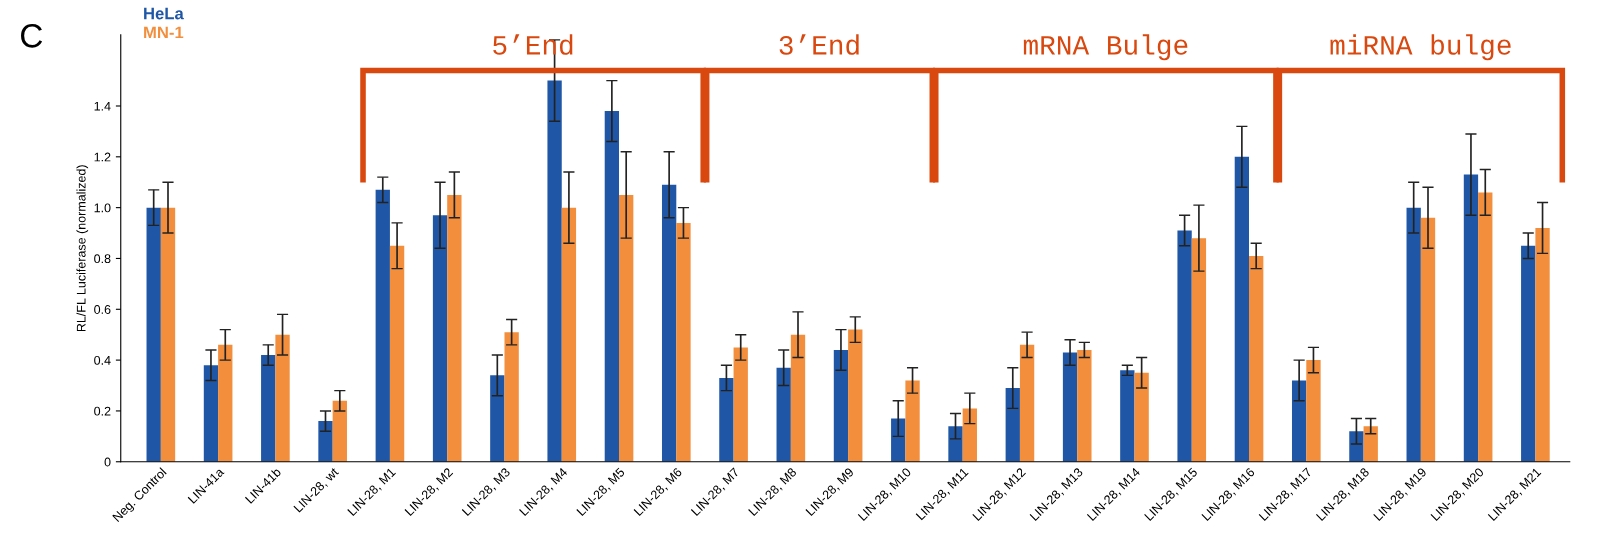 The width and height of the screenshot is (1610, 553). What do you see at coordinates (32, 36) in the screenshot?
I see `text: C` at bounding box center [32, 36].